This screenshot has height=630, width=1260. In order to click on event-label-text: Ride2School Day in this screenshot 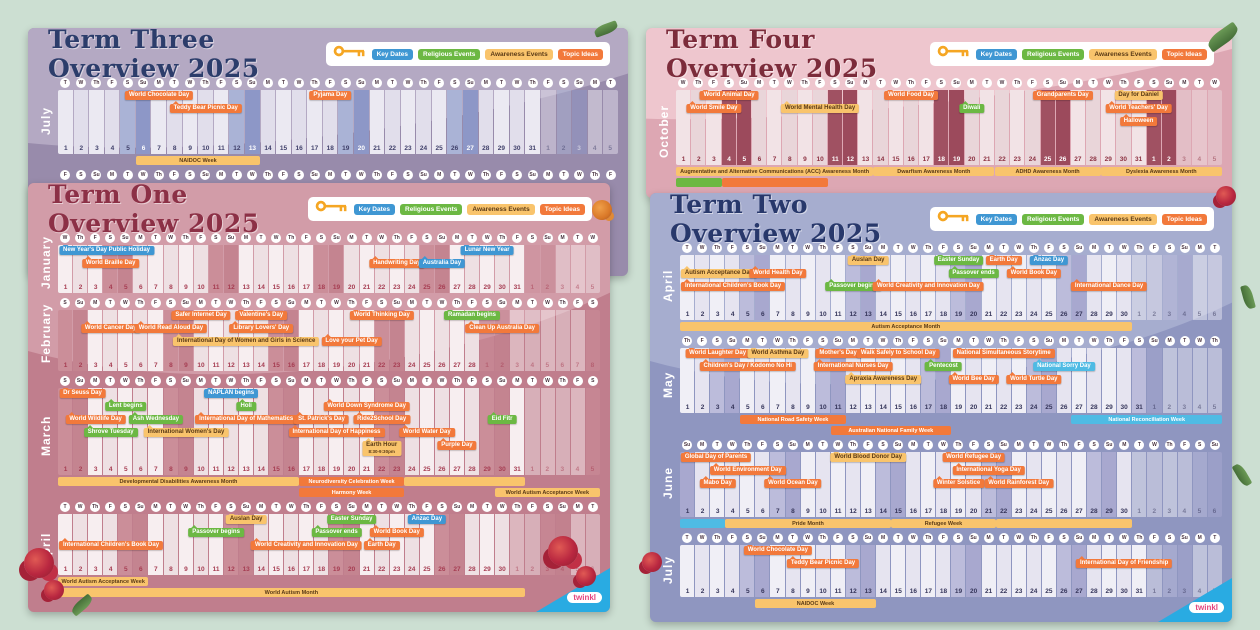, I will do `click(382, 419)`.